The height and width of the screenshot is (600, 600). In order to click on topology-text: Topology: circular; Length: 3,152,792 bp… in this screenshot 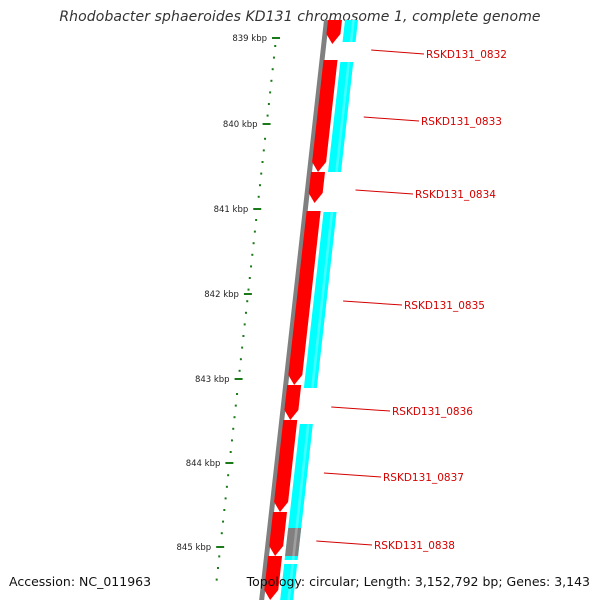, I will do `click(418, 581)`.